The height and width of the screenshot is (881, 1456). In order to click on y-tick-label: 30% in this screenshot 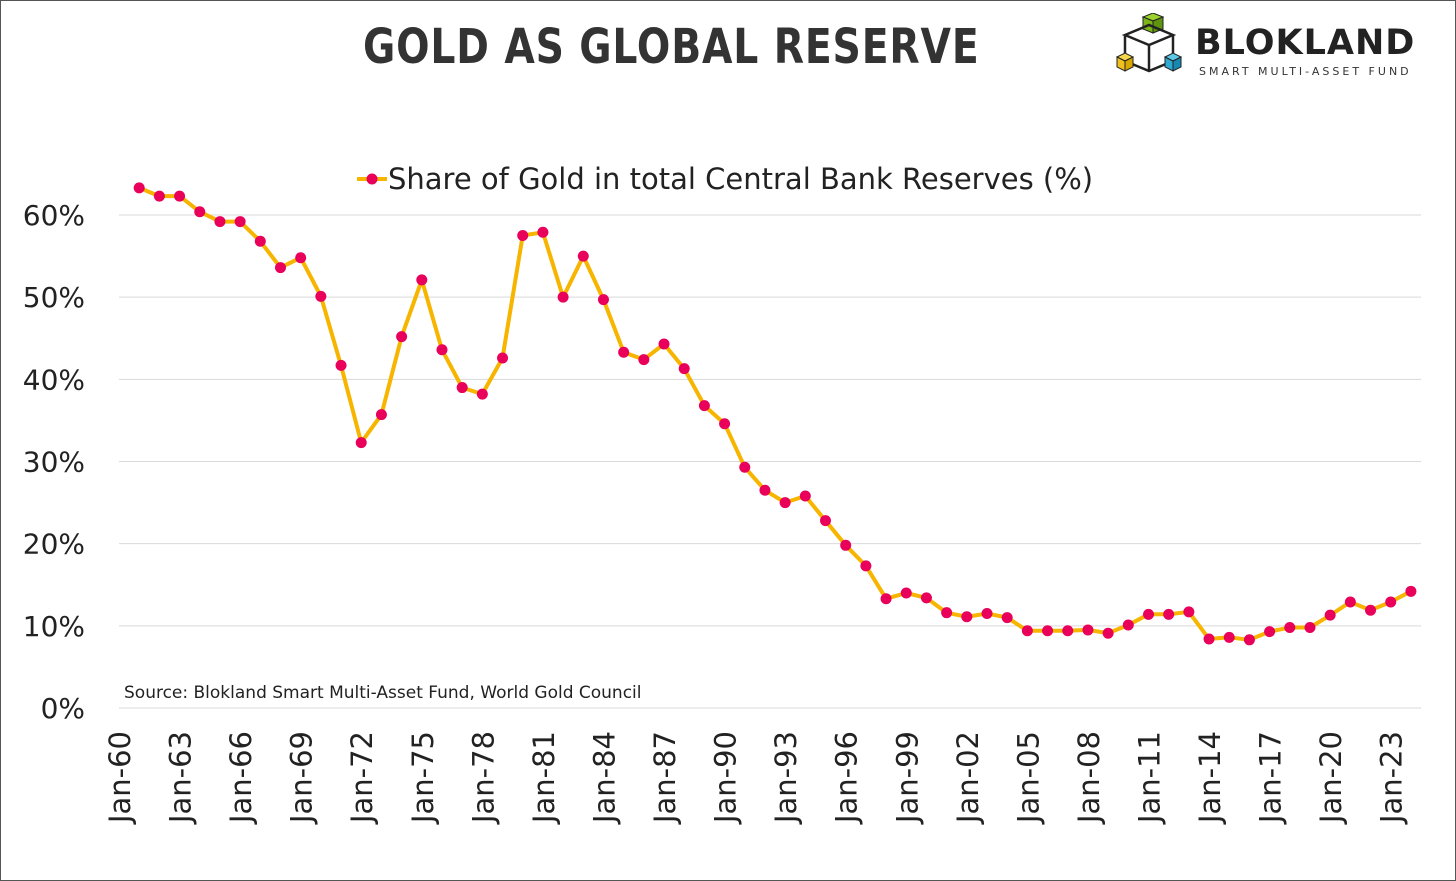, I will do `click(54, 462)`.